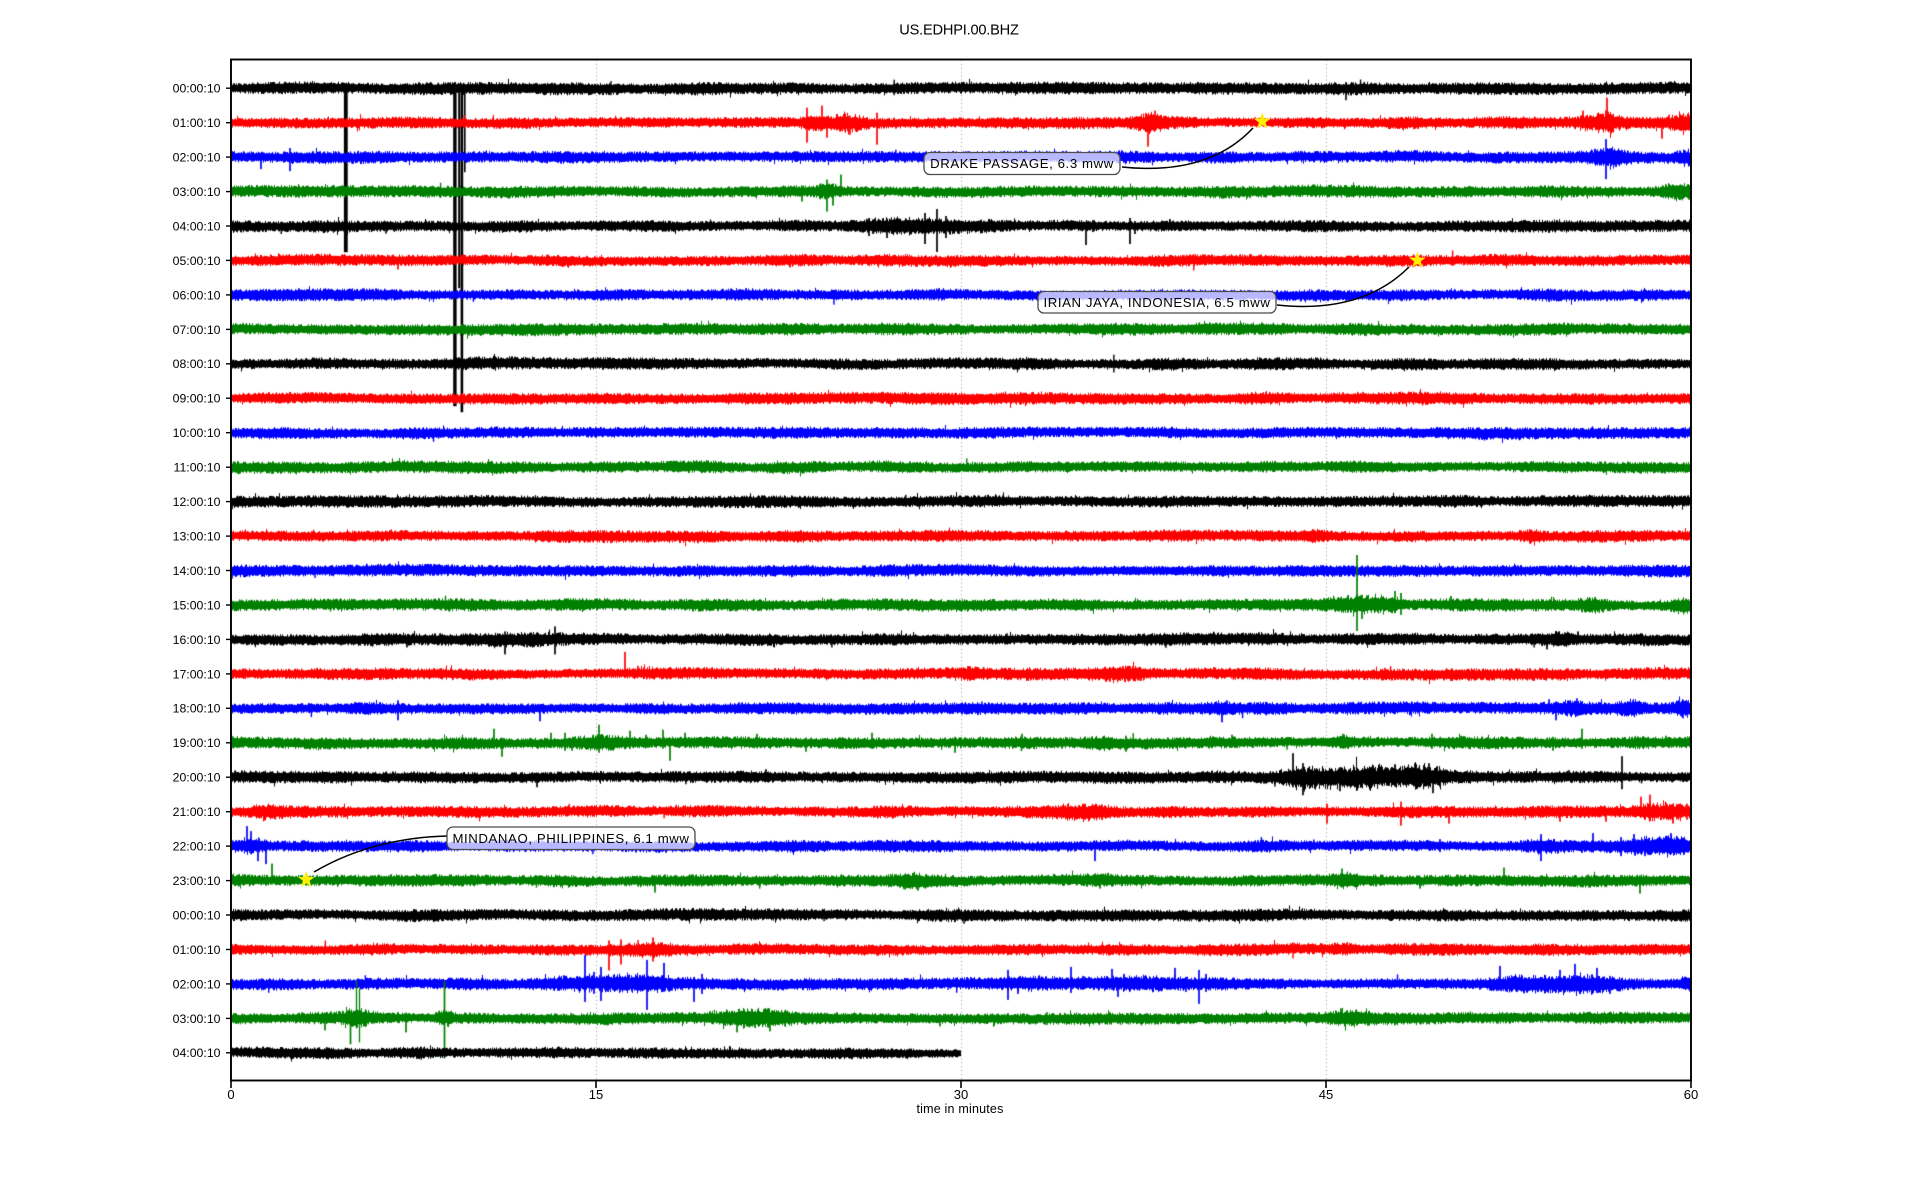 The image size is (1920, 1200). I want to click on svg-text: 11:00:10, so click(197, 468).